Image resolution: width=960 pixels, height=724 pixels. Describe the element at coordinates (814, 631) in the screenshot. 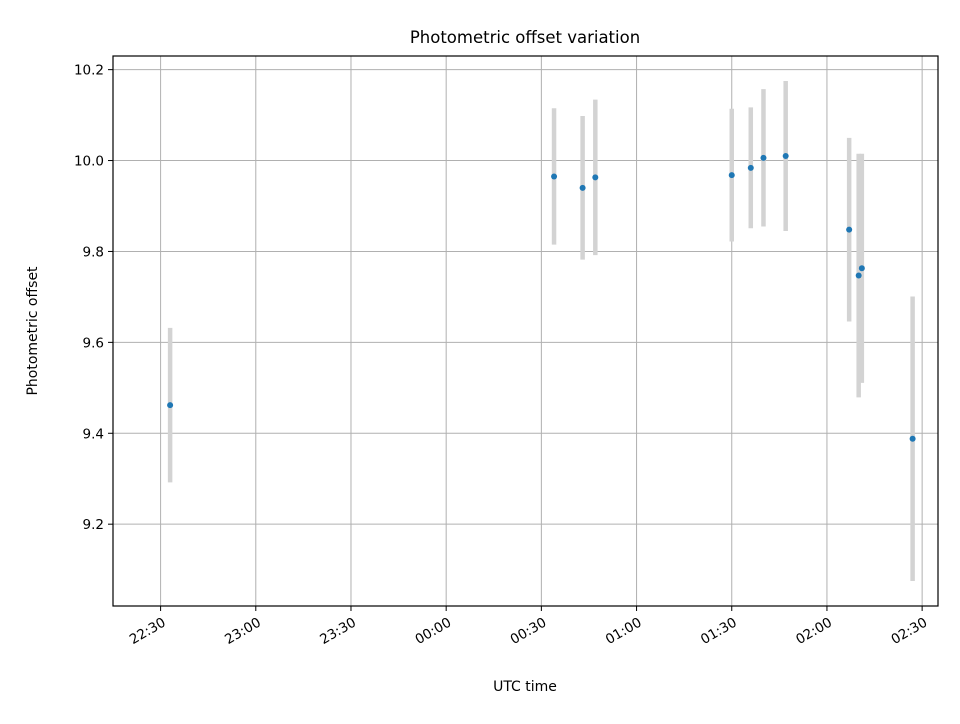

I see `x-tick-label: 02:00` at that location.